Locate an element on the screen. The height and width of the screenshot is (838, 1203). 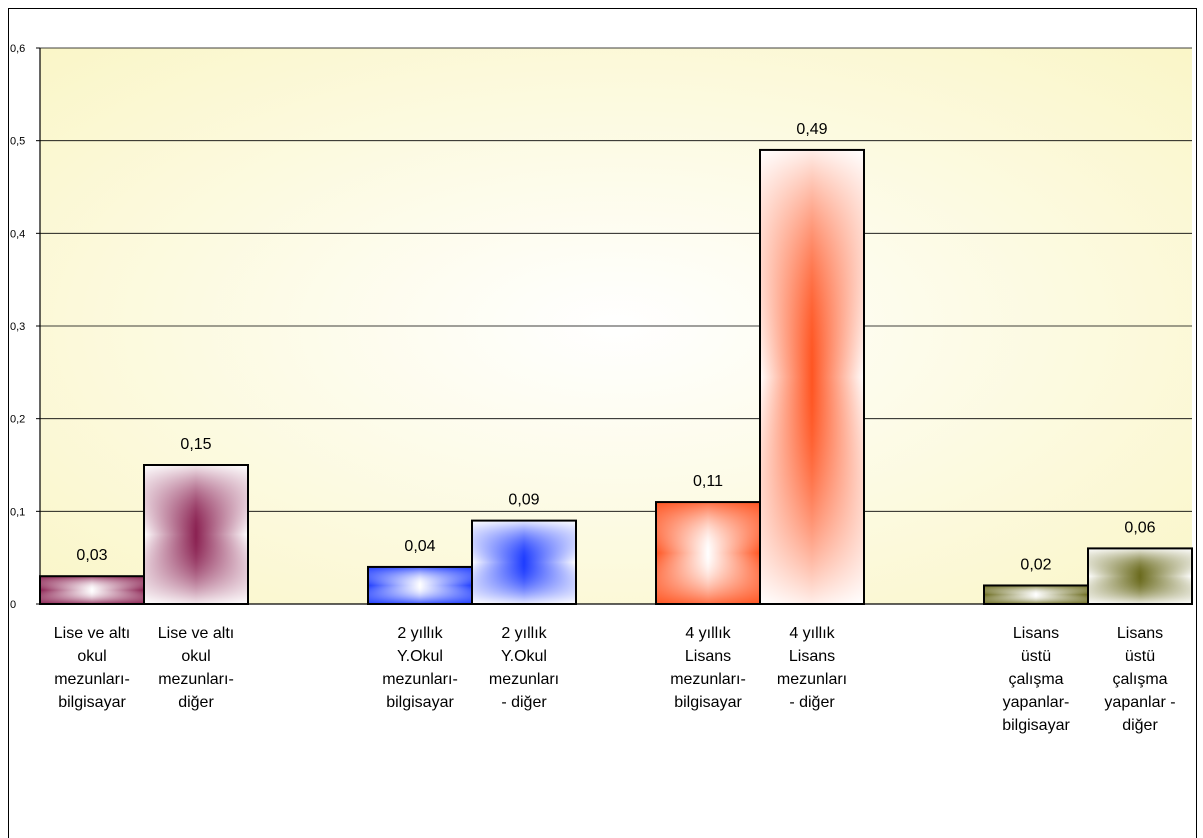
y-tick-label: 0,6 is located at coordinates (17, 49).